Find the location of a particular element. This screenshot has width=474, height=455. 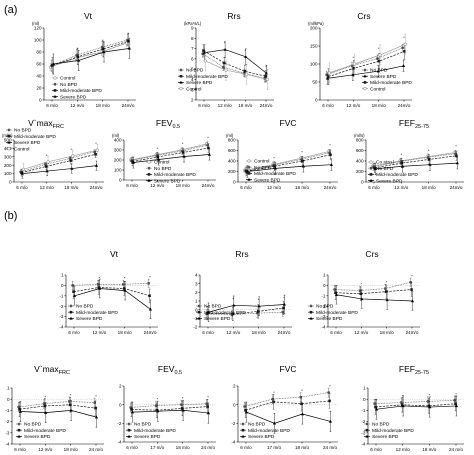

series-no-bpd is located at coordinates (373, 286).